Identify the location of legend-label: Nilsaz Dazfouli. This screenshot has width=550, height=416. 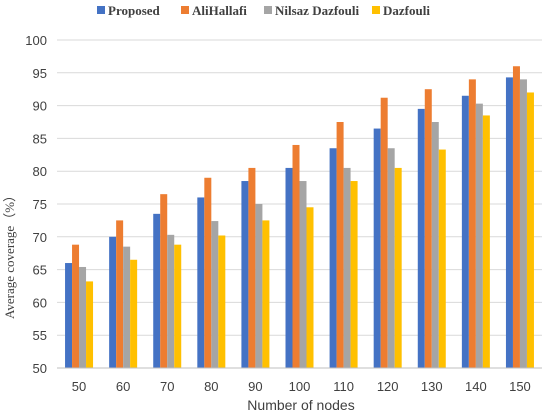
(317, 10).